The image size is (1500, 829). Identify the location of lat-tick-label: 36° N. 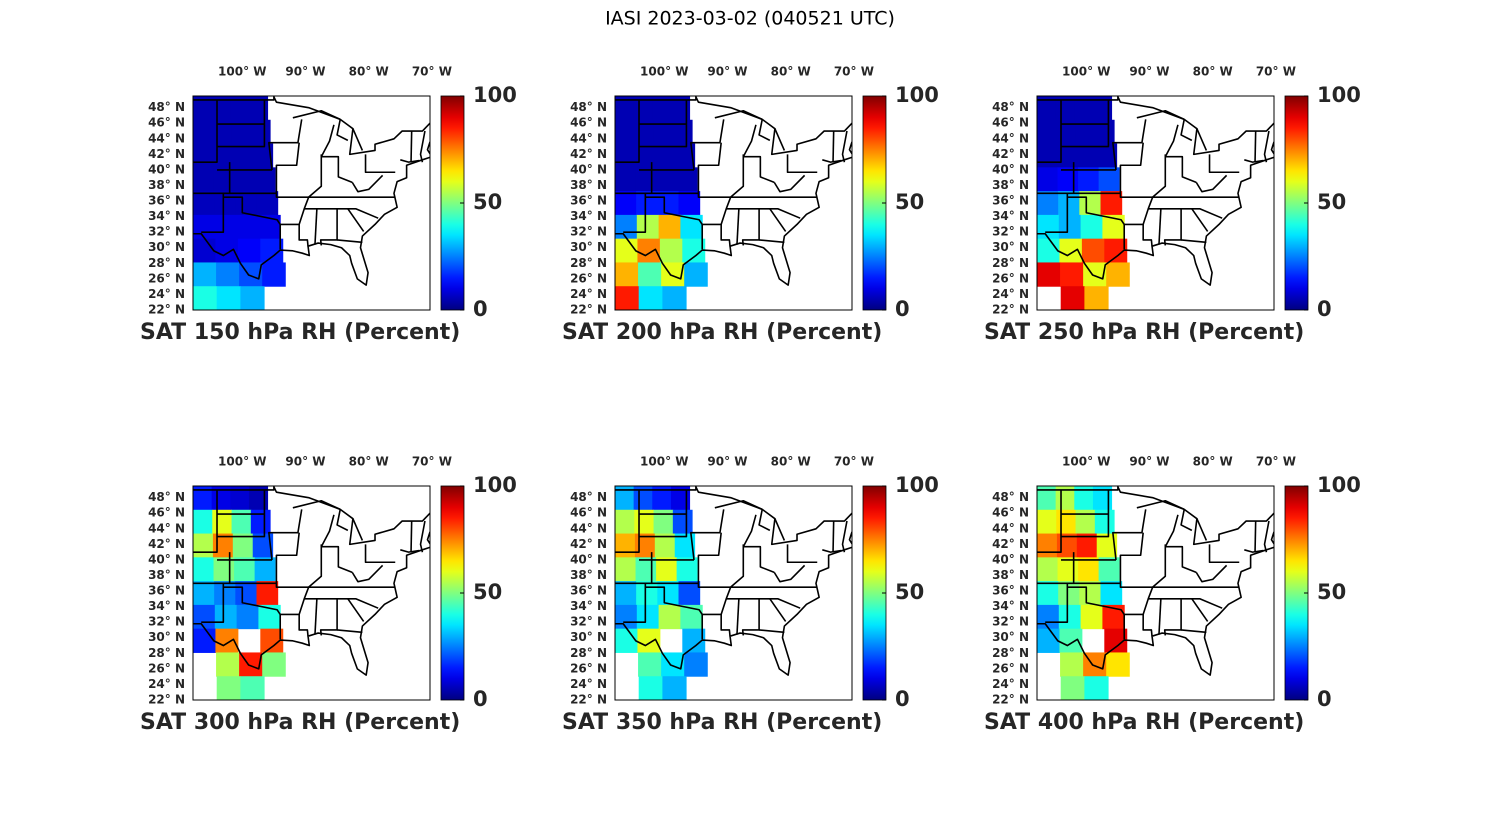
(588, 201).